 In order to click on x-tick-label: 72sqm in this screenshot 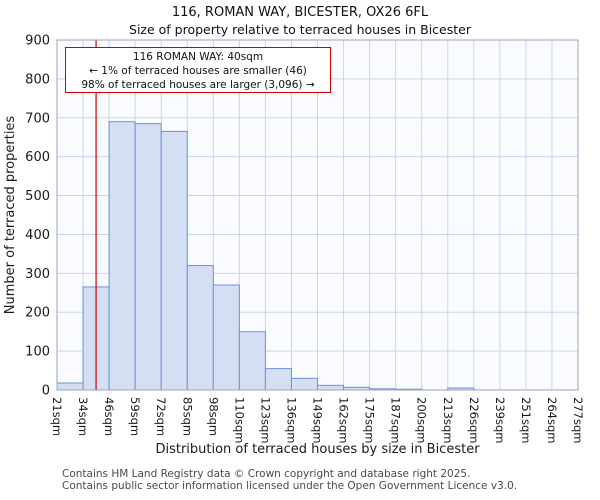, I will do `click(161, 416)`.